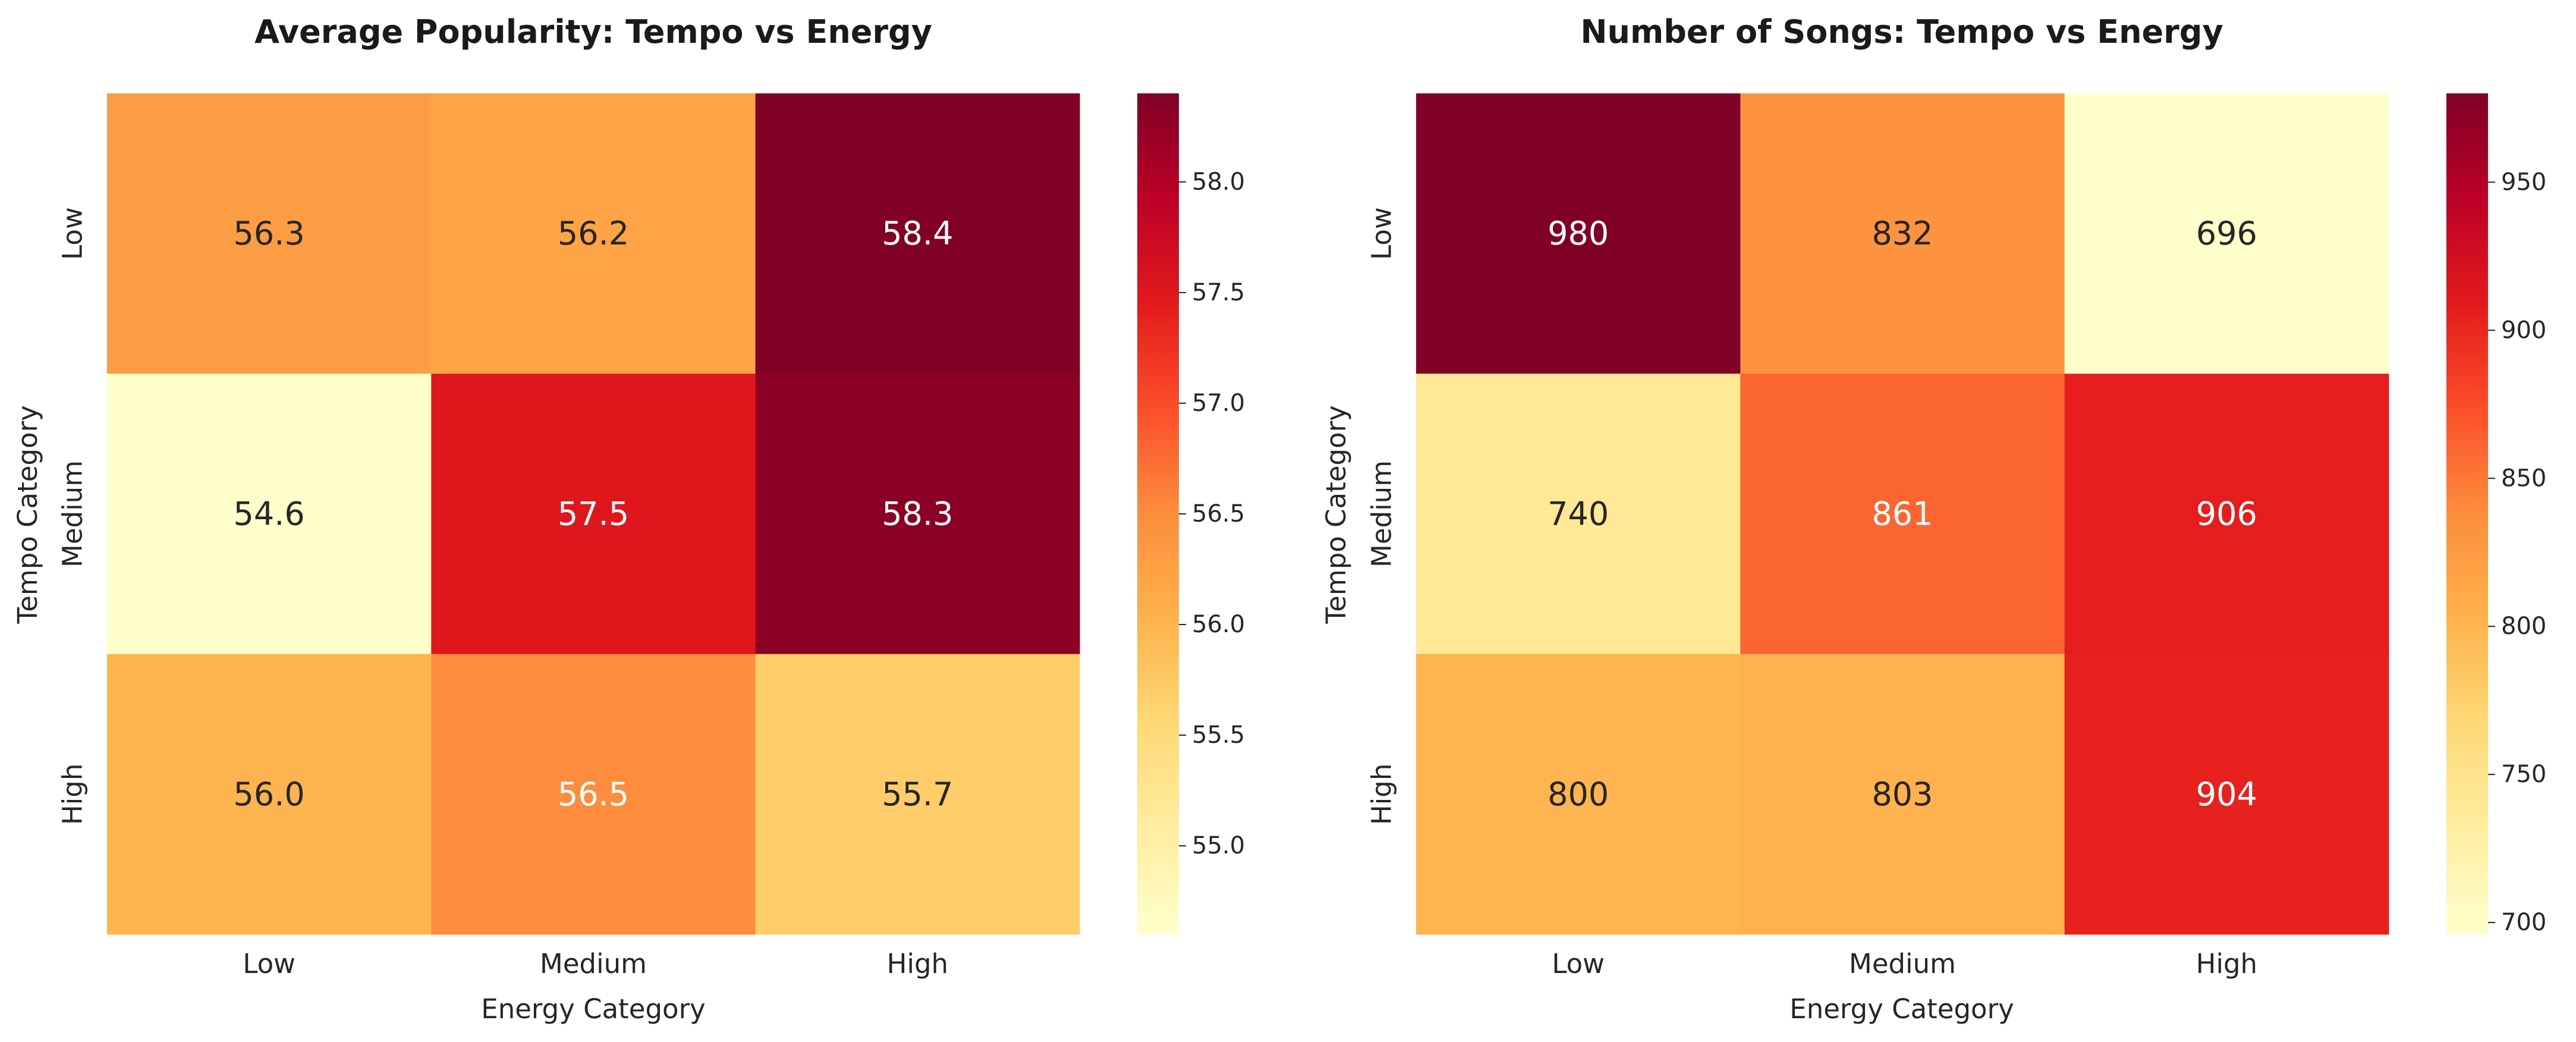 Image resolution: width=2576 pixels, height=1042 pixels. I want to click on colorbar-tick-label: 900, so click(2523, 330).